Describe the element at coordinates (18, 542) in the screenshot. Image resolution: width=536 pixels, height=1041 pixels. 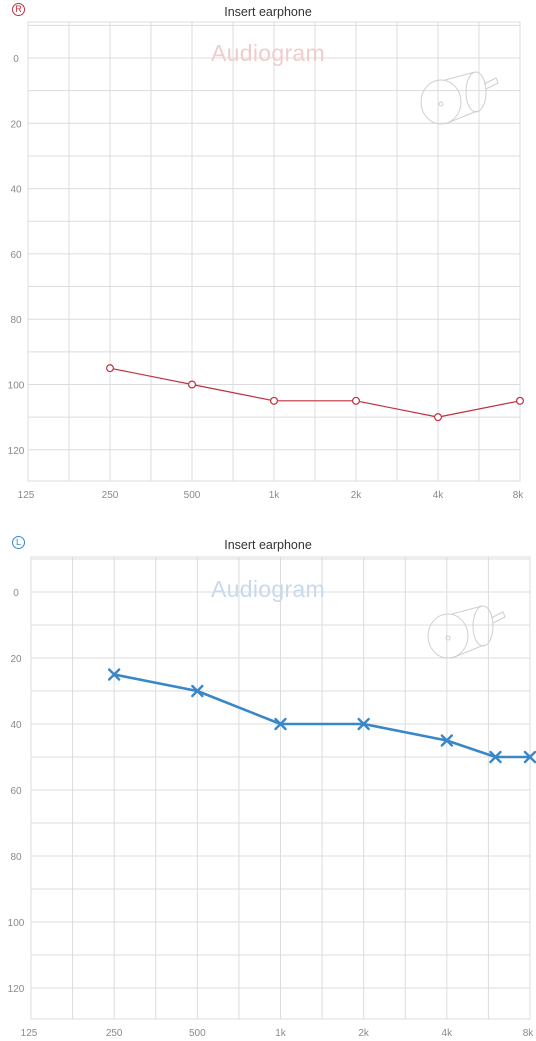
I see `left-ear-badge: L` at that location.